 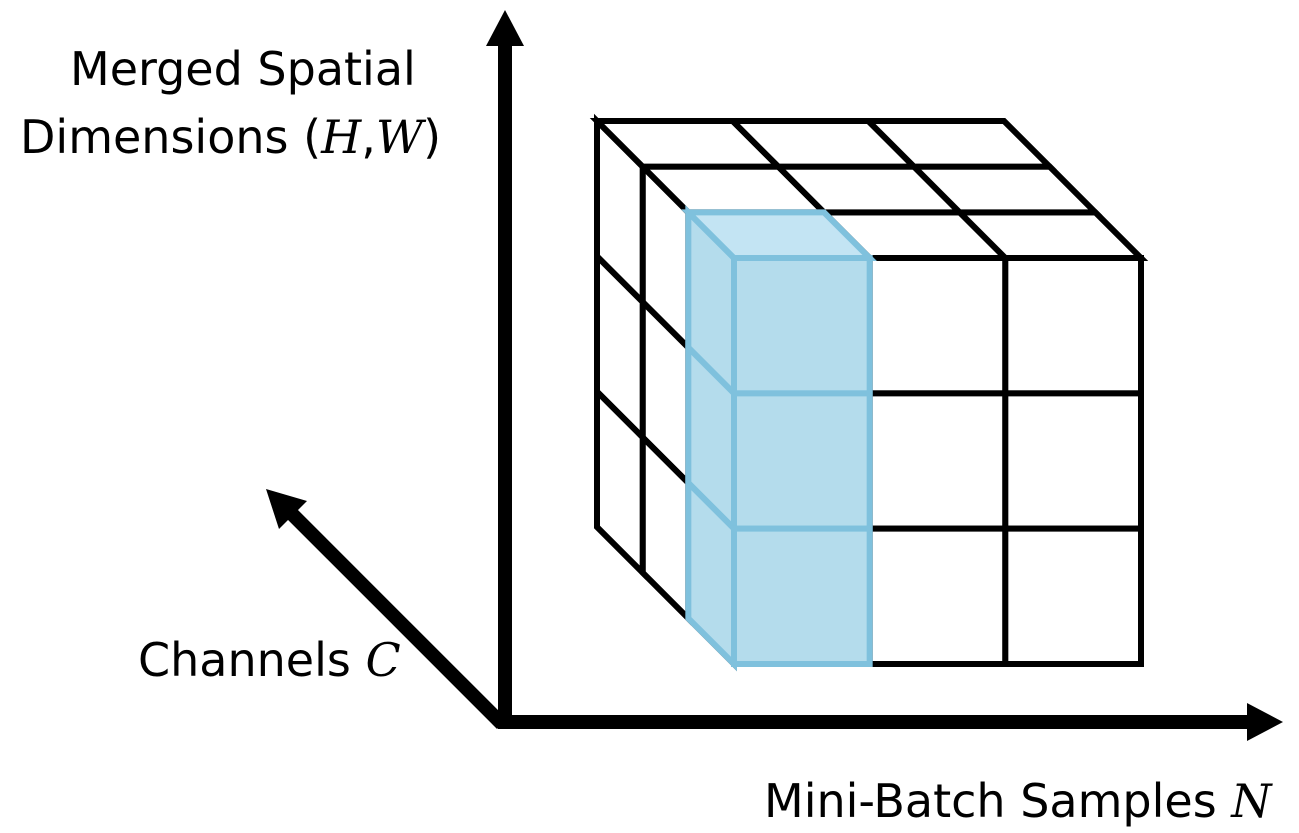 I want to click on y-axis-label-prefix: Dimensions, so click(x=161, y=137).